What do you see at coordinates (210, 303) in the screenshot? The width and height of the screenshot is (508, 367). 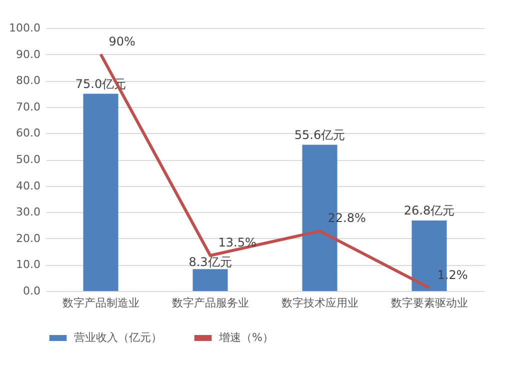 I see `x-tick-label: 数字产品服务业` at bounding box center [210, 303].